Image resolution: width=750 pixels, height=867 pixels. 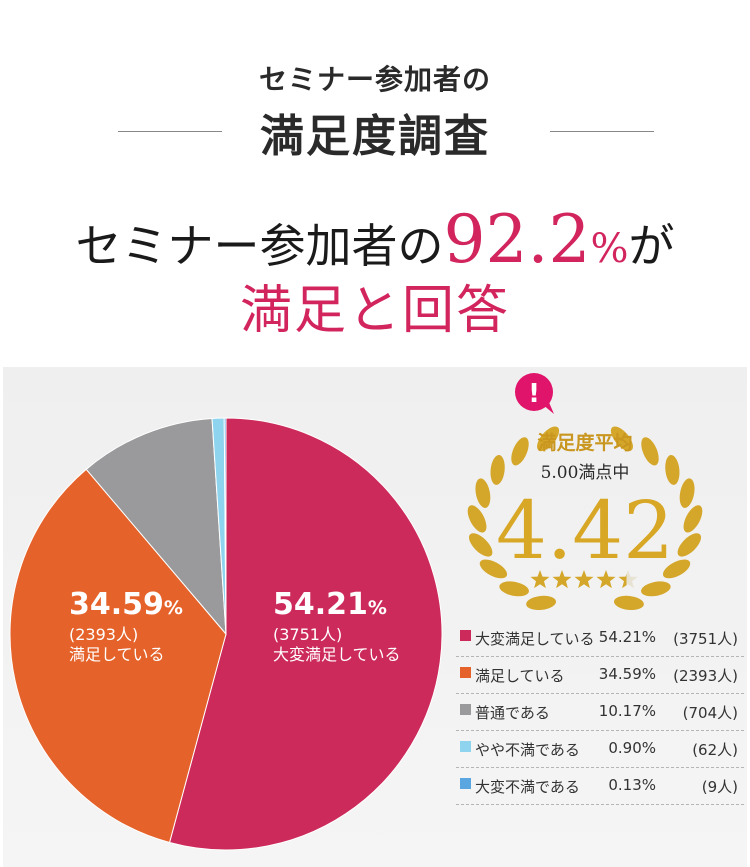 I want to click on header-line-right, so click(x=602, y=131).